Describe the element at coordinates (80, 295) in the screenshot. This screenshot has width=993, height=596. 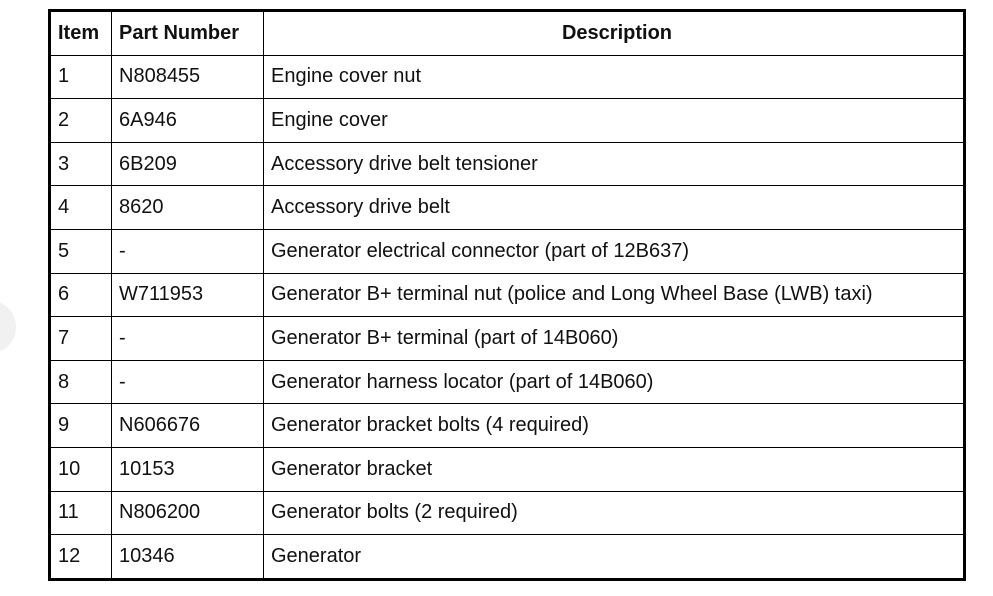
I see `cell-item: 6` at that location.